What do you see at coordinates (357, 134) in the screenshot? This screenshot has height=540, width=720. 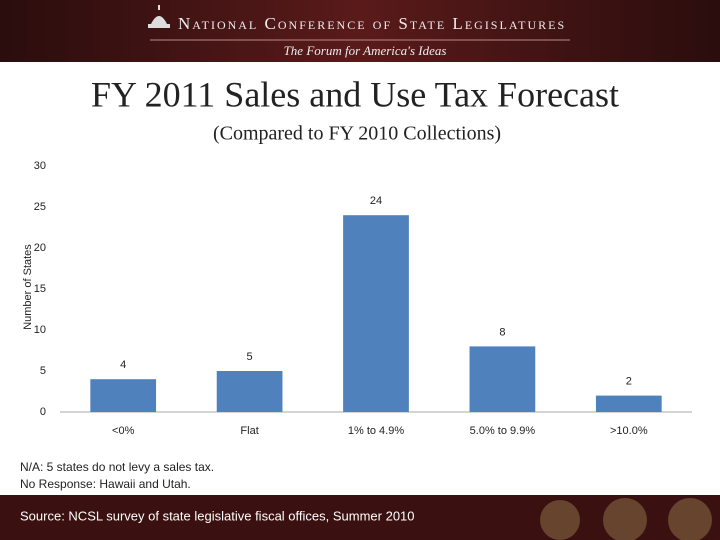 I see `chart-subtitle: (Compared to FY 2010 Collections)` at bounding box center [357, 134].